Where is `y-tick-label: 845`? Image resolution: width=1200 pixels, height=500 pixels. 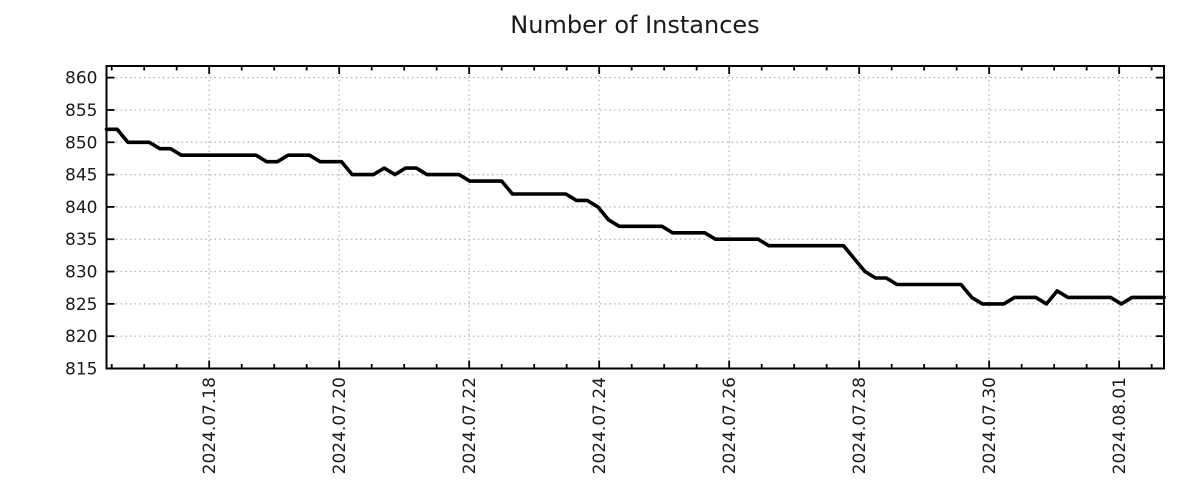
y-tick-label: 845 is located at coordinates (81, 176).